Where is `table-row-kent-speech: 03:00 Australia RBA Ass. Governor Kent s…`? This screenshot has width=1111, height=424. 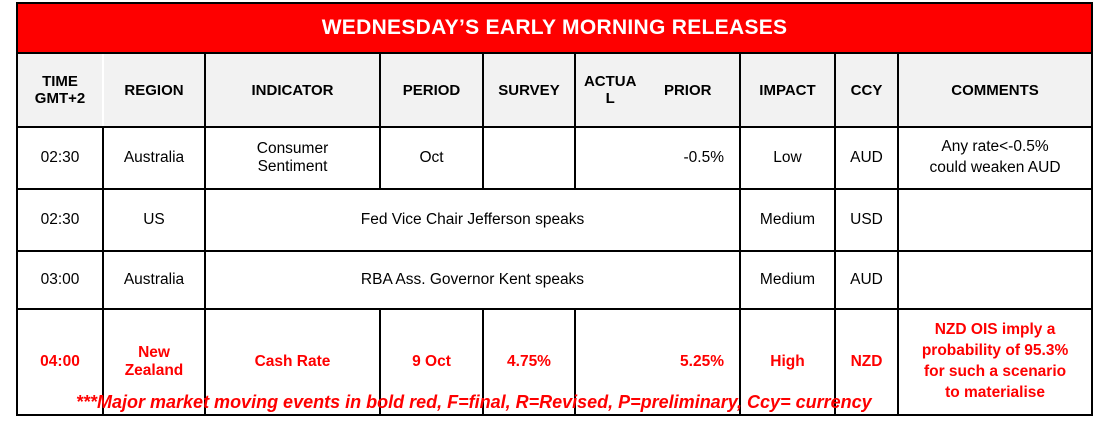
table-row-kent-speech: 03:00 Australia RBA Ass. Governor Kent s… is located at coordinates (555, 280).